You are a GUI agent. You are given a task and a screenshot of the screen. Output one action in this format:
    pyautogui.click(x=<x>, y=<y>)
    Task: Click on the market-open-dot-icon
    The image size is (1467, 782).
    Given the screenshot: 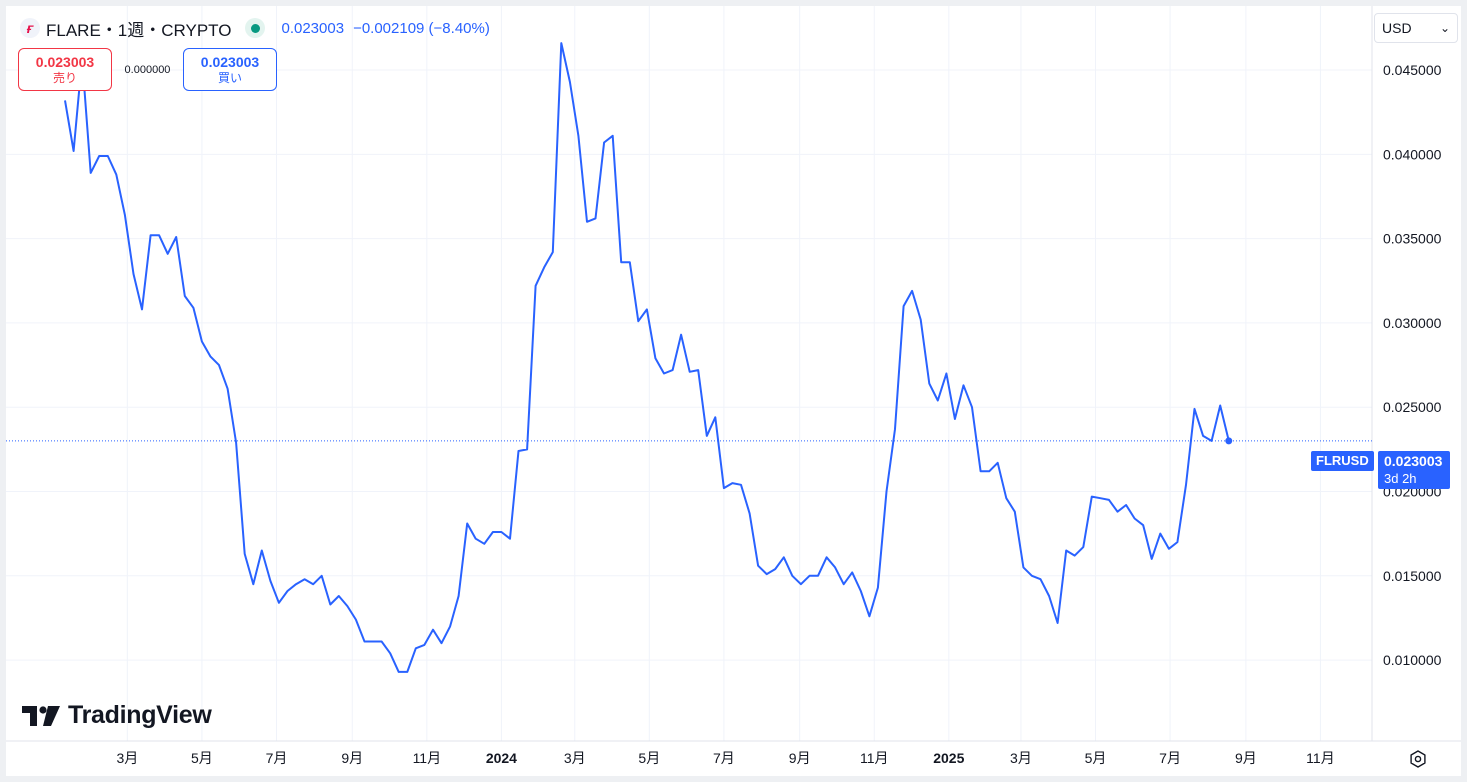 What is the action you would take?
    pyautogui.click(x=255, y=28)
    